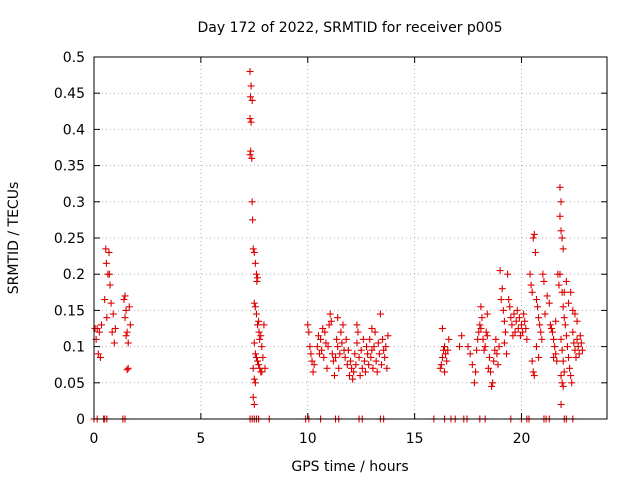  Describe the element at coordinates (69, 167) in the screenshot. I see `y-tick-label: 0.35` at that location.